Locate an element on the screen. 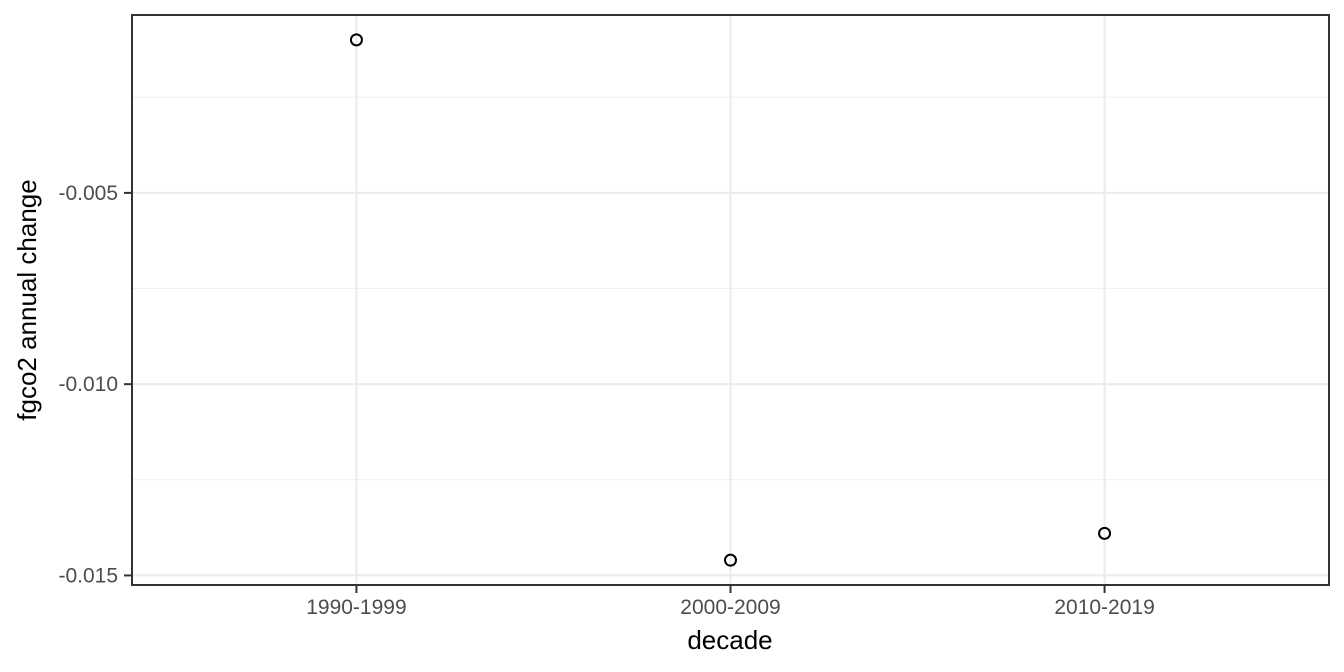  y-tick-label: -0.010 is located at coordinates (88, 384).